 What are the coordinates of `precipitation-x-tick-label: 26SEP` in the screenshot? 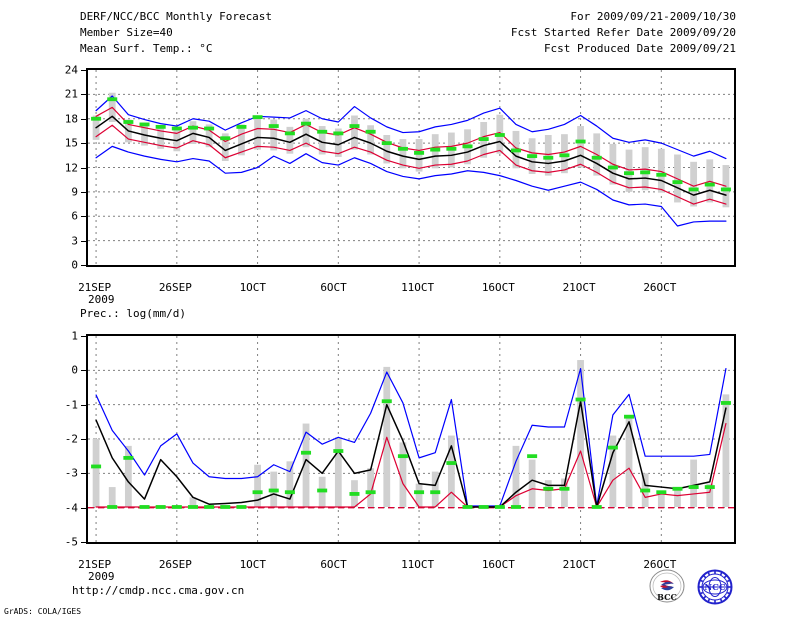 It's located at (175, 564).